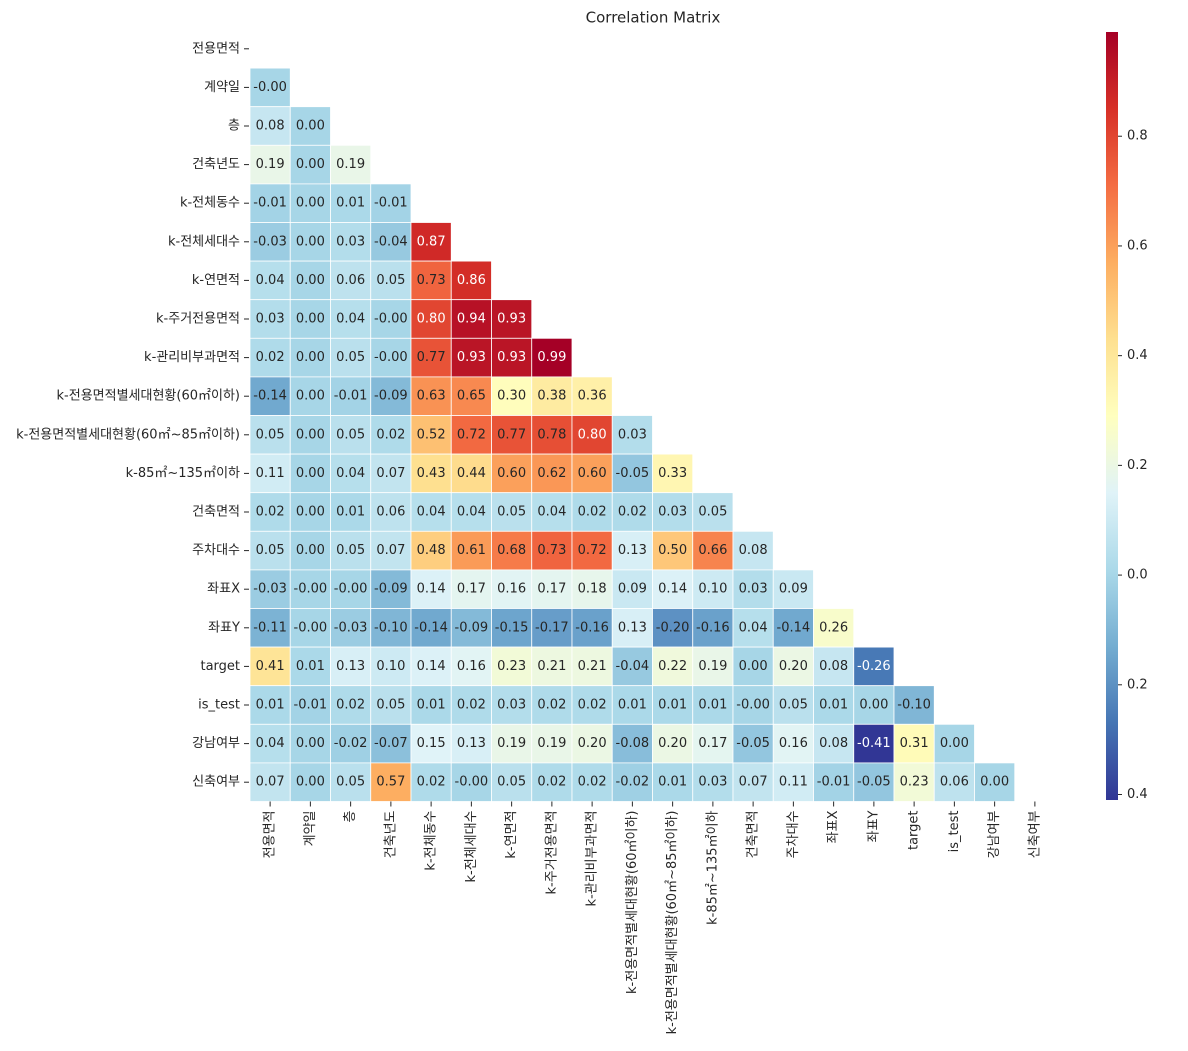 The height and width of the screenshot is (1051, 1188). What do you see at coordinates (216, 743) in the screenshot?
I see `y-tick-label: 강남여부` at bounding box center [216, 743].